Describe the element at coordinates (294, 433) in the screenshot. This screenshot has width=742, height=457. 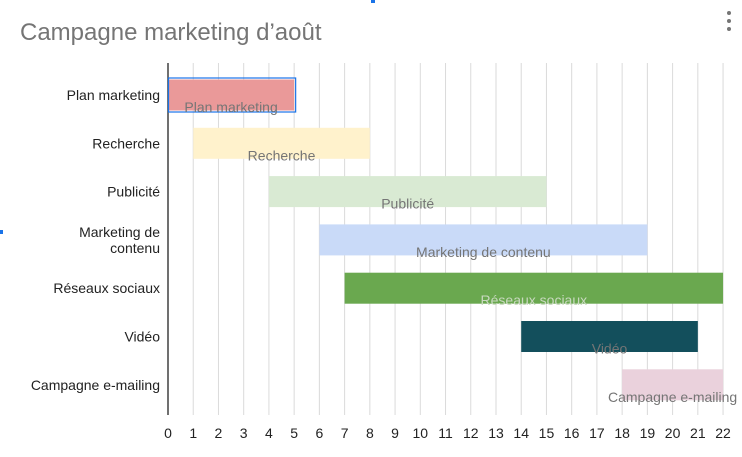
I see `x-tick-label: 5` at that location.